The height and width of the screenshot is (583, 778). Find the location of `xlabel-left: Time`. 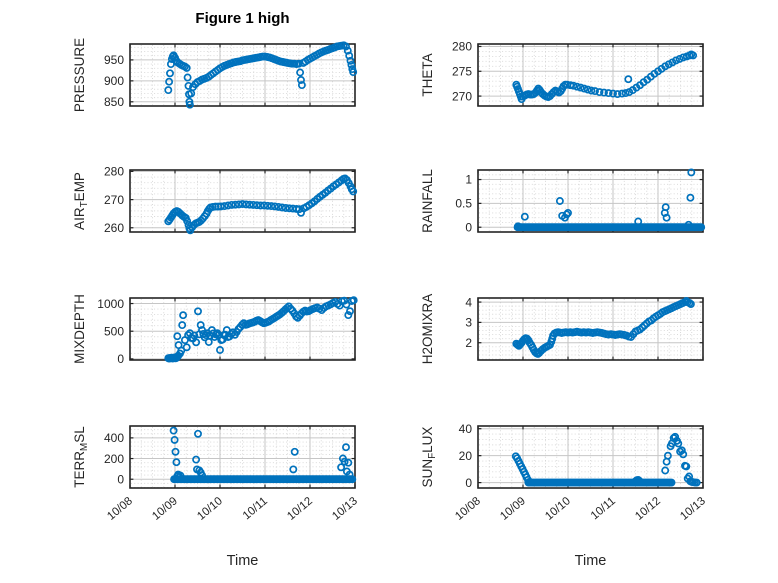

xlabel-left: Time is located at coordinates (242, 561).